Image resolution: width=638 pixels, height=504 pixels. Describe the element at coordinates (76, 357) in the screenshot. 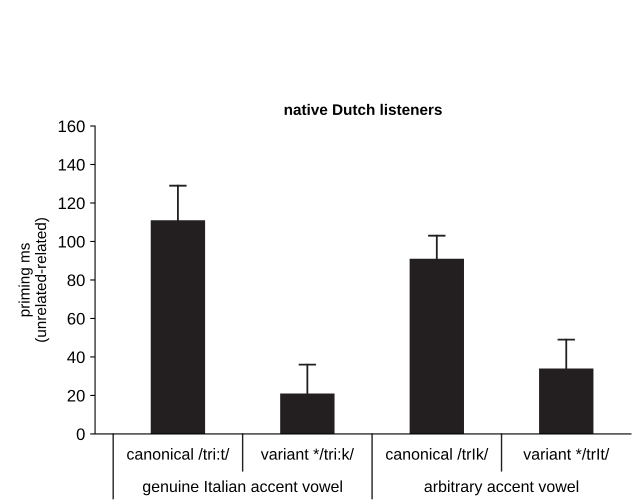

I see `y-tick-label: 40` at that location.